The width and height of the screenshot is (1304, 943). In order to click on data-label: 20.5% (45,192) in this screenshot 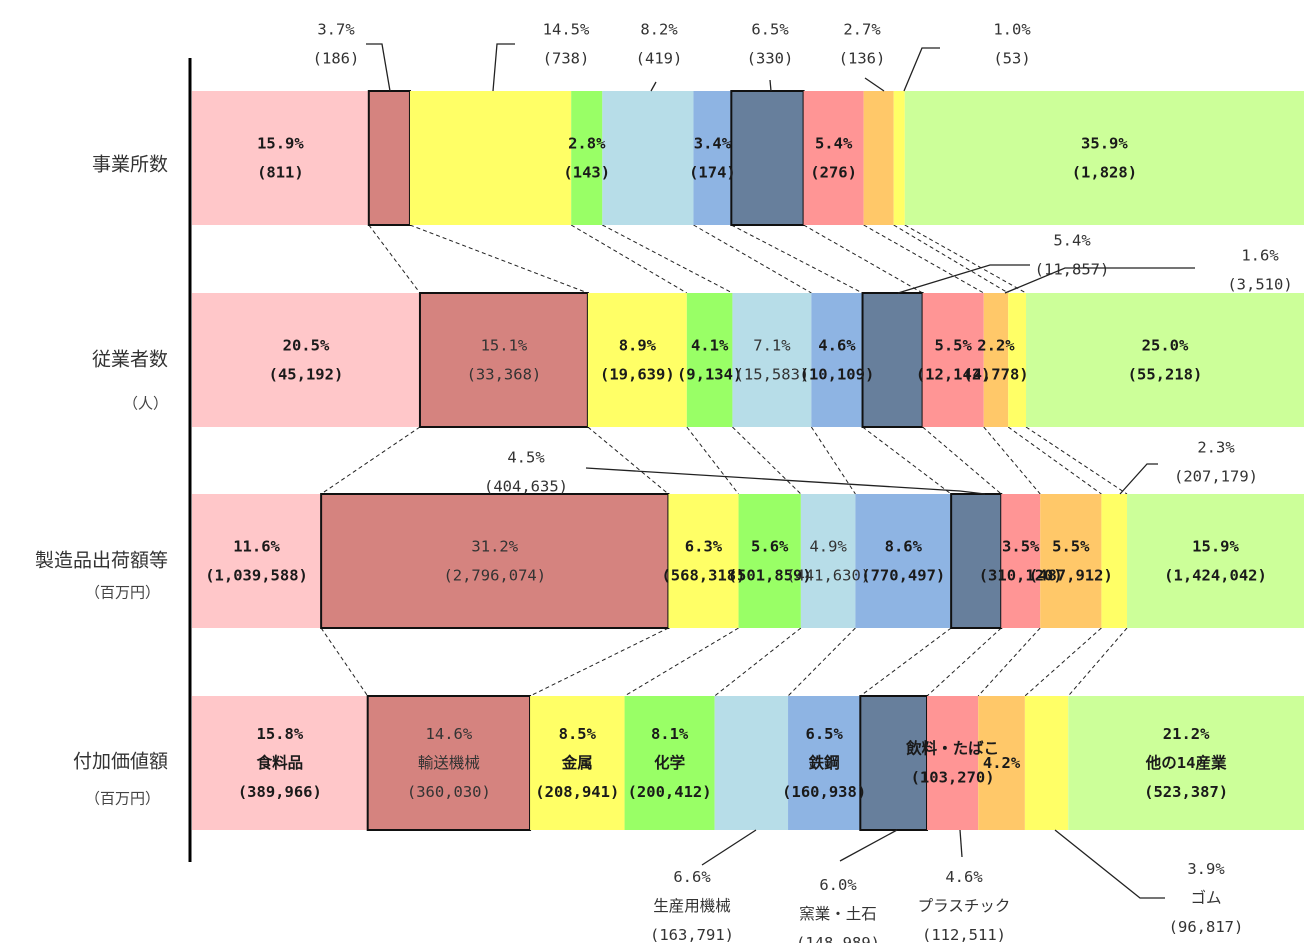, I will do `click(306, 360)`.